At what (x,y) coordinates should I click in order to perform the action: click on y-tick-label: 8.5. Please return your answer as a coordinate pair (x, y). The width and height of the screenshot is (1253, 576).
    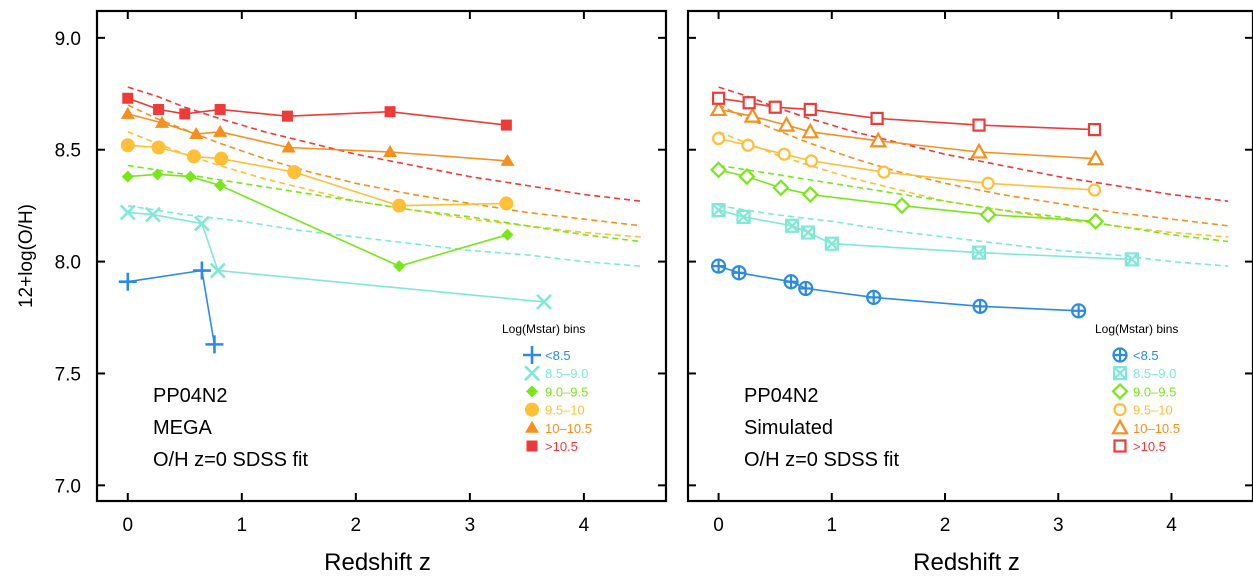
    Looking at the image, I should click on (68, 151).